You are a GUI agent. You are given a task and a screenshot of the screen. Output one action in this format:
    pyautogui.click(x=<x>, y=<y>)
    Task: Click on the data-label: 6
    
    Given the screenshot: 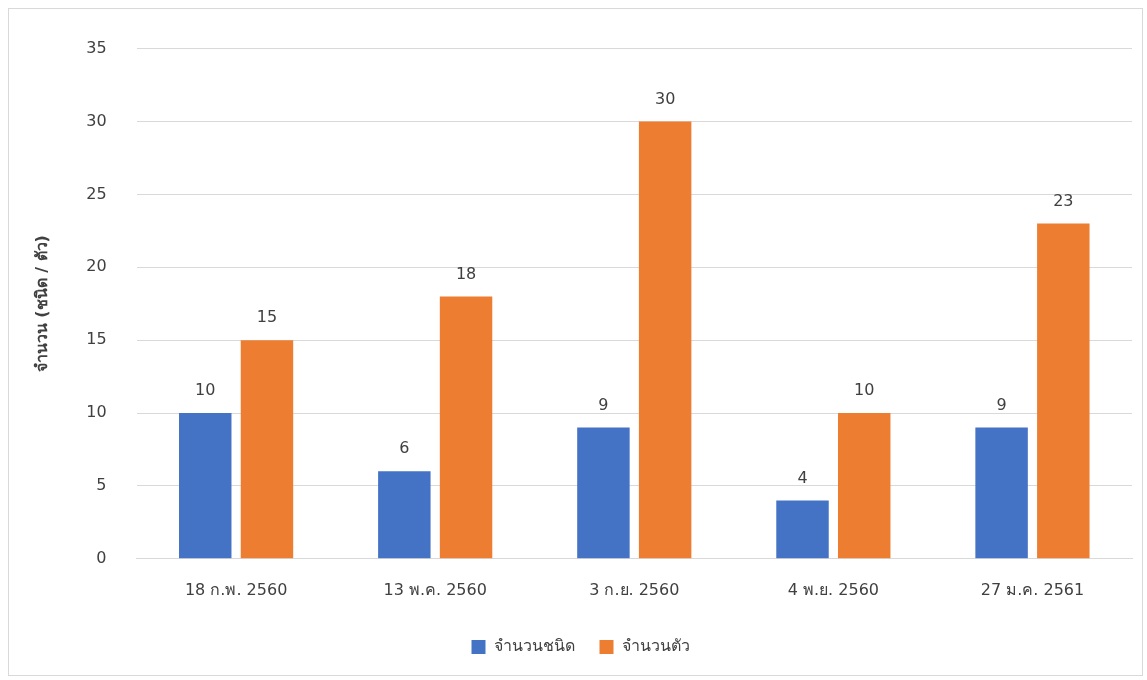 What is the action you would take?
    pyautogui.click(x=404, y=448)
    